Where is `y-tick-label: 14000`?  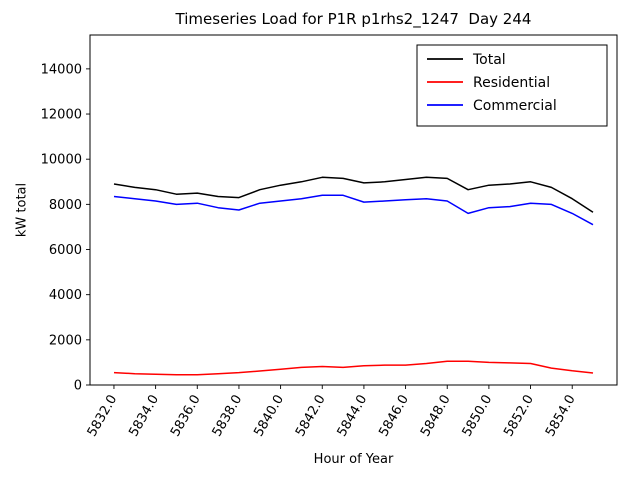 y-tick-label: 14000 is located at coordinates (61, 69).